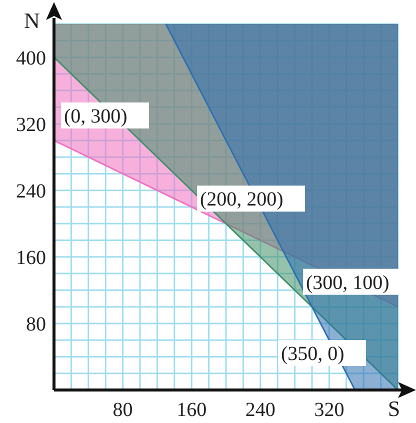 The height and width of the screenshot is (423, 416). I want to click on y-tick-label: 400, so click(31, 58).